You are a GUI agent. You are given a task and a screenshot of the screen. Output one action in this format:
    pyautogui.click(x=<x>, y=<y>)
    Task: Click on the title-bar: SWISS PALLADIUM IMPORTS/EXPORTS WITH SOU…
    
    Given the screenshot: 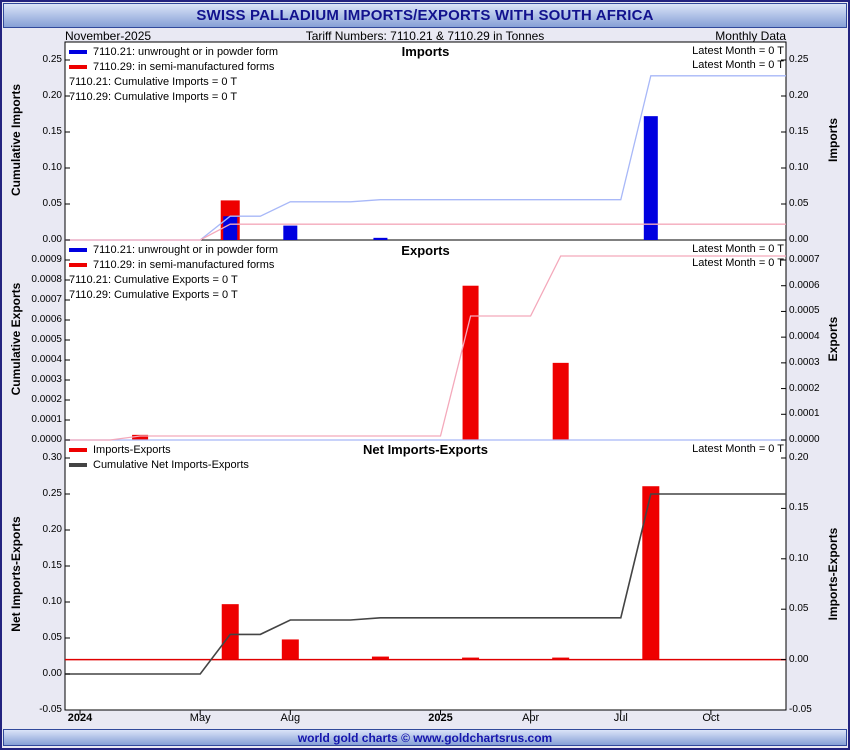 What is the action you would take?
    pyautogui.click(x=425, y=15)
    